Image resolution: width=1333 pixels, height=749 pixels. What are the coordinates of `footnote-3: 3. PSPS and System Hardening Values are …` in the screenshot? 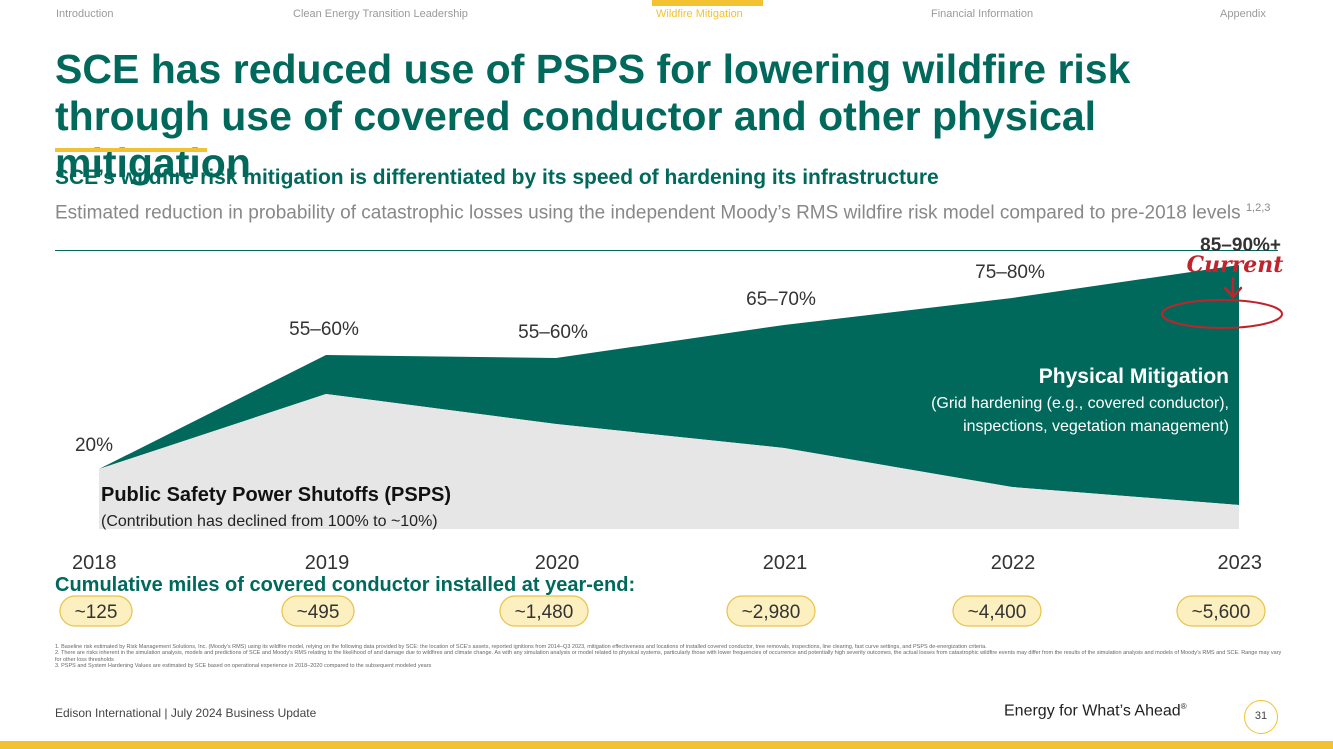 It's located at (243, 666).